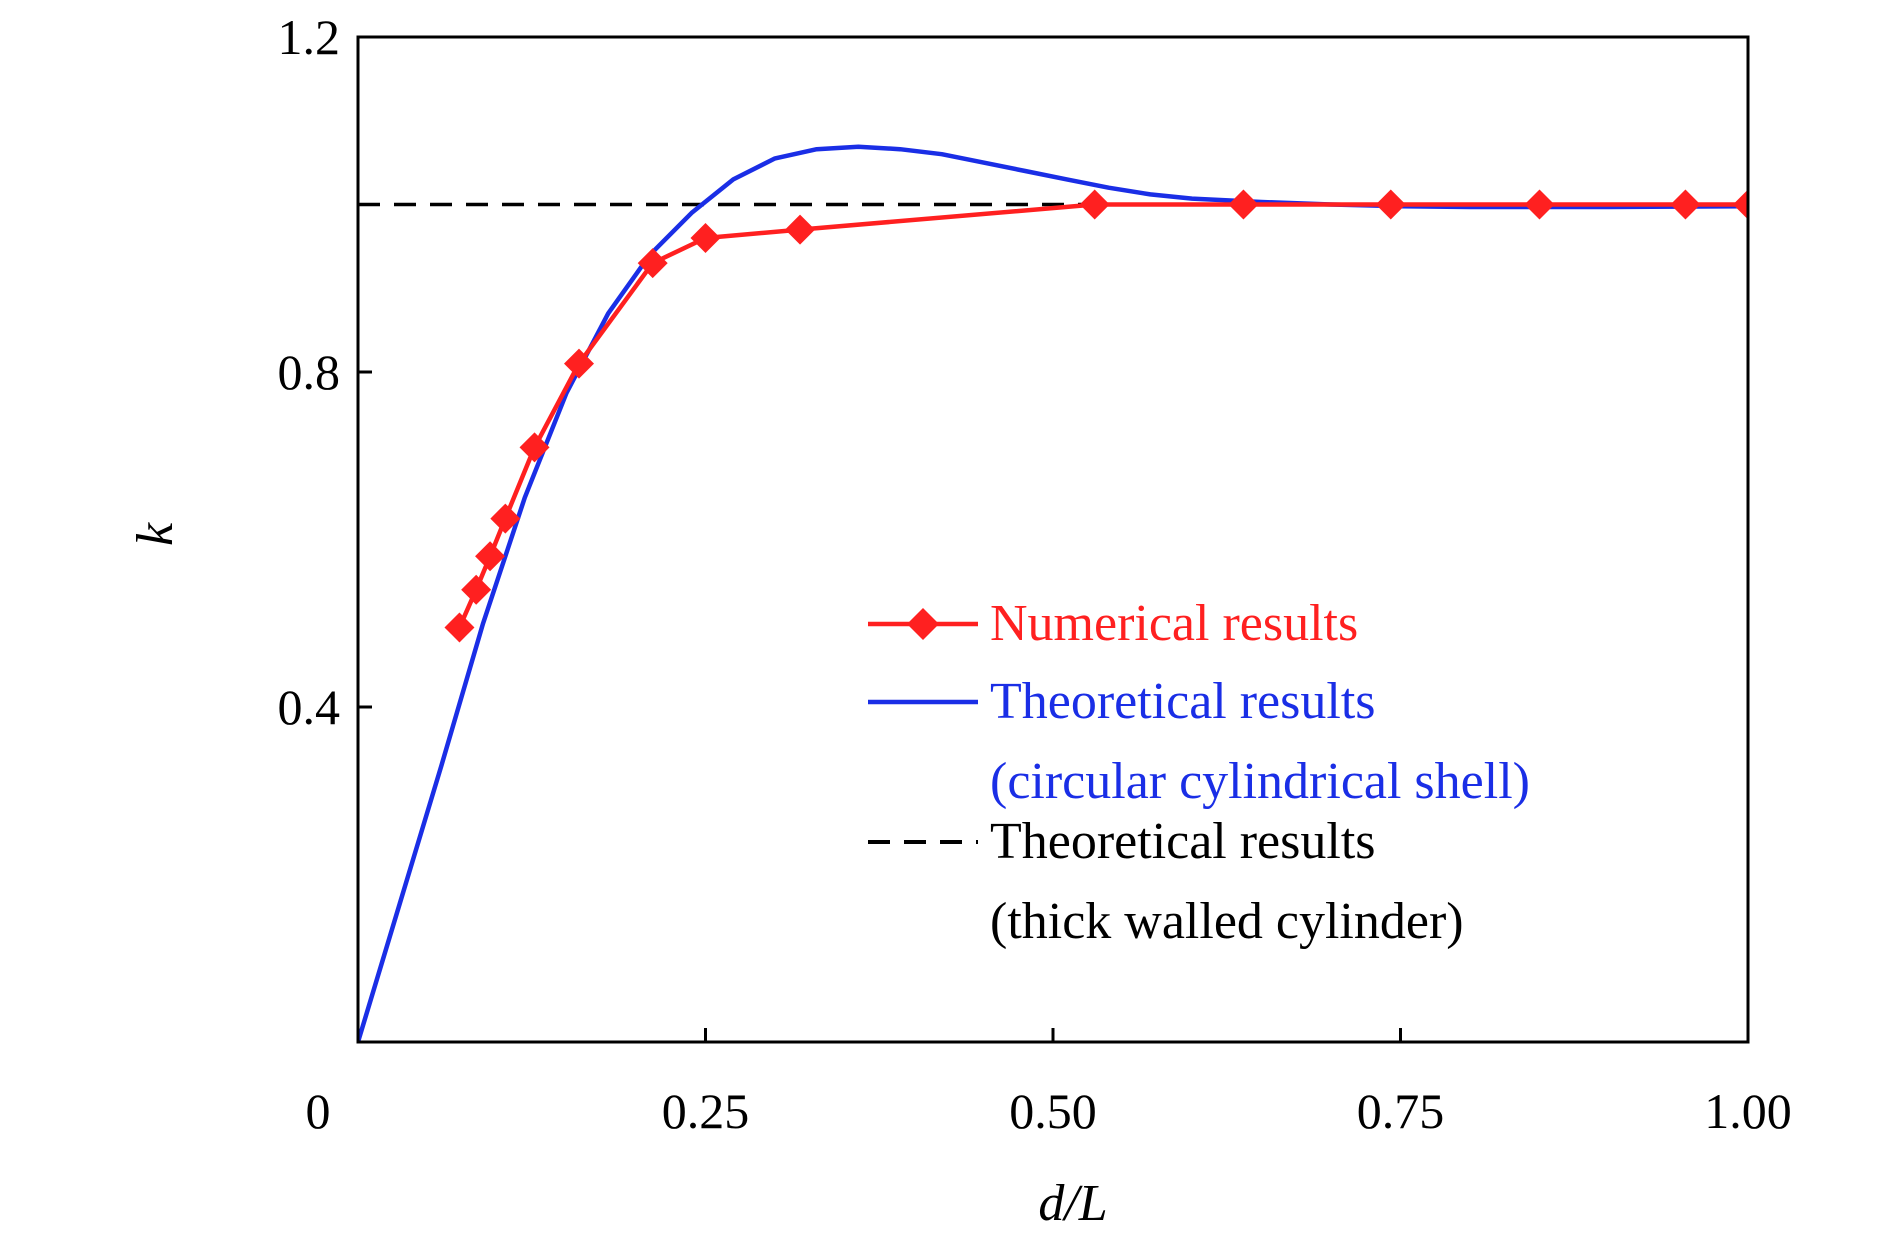 The width and height of the screenshot is (1890, 1233). I want to click on x-tick-label: 0.25, so click(706, 1111).